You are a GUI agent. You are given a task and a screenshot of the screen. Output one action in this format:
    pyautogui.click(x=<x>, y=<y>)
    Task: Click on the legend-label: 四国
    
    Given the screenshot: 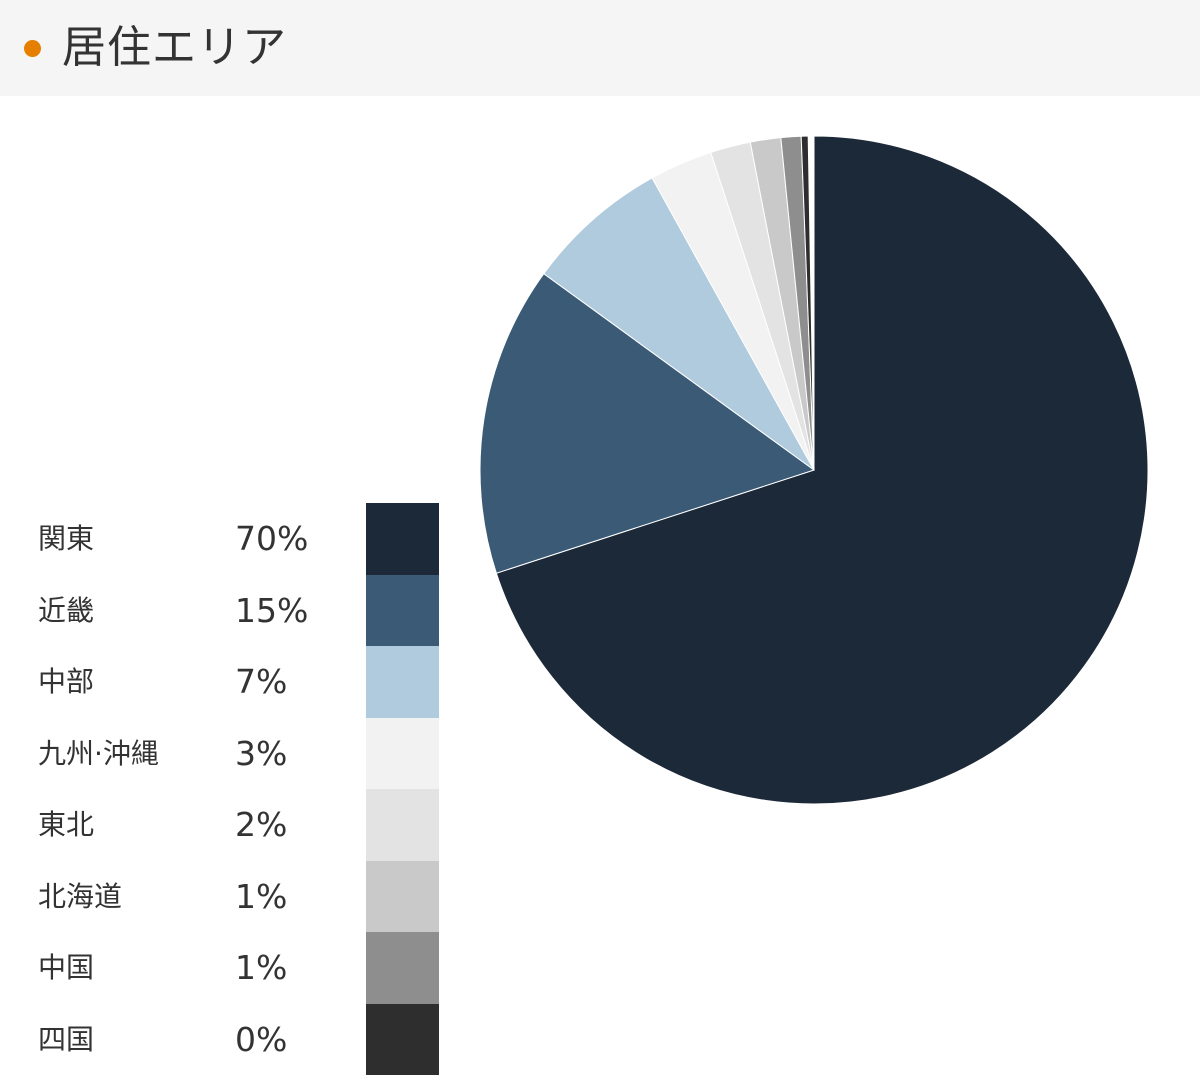 What is the action you would take?
    pyautogui.click(x=66, y=1039)
    